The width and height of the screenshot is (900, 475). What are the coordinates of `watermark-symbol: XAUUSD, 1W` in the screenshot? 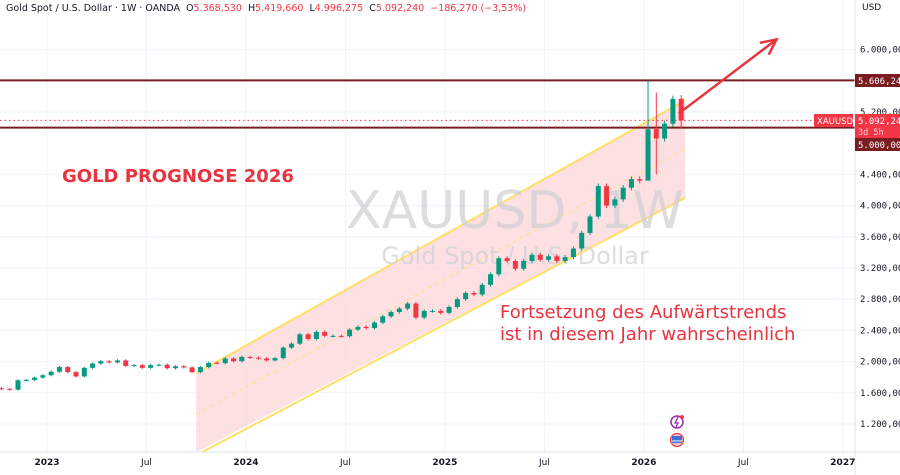 It's located at (515, 211).